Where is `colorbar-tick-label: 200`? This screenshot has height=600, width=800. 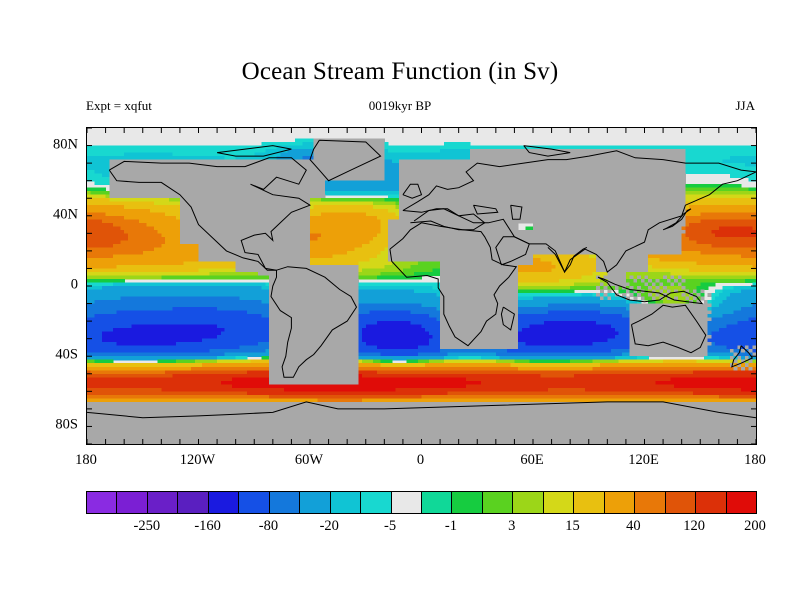 colorbar-tick-label: 200 is located at coordinates (755, 526).